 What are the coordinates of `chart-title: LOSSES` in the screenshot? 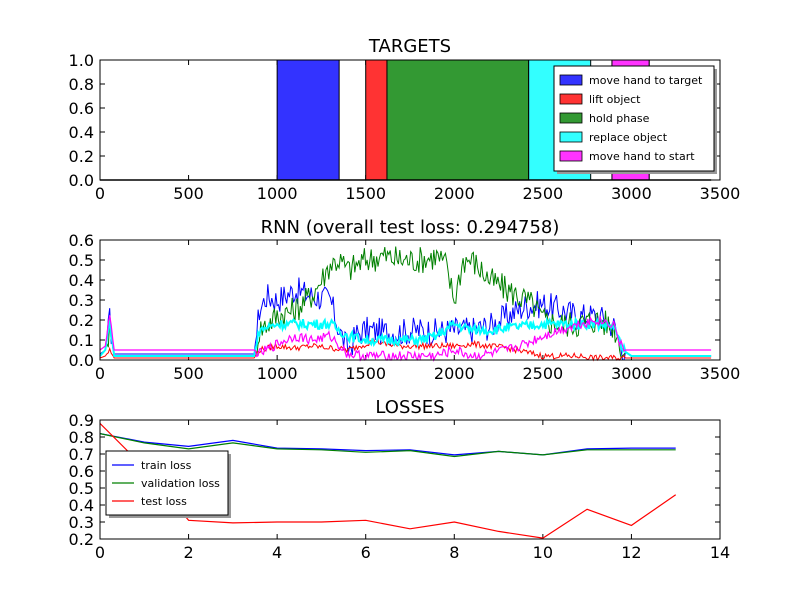 It's located at (409, 407).